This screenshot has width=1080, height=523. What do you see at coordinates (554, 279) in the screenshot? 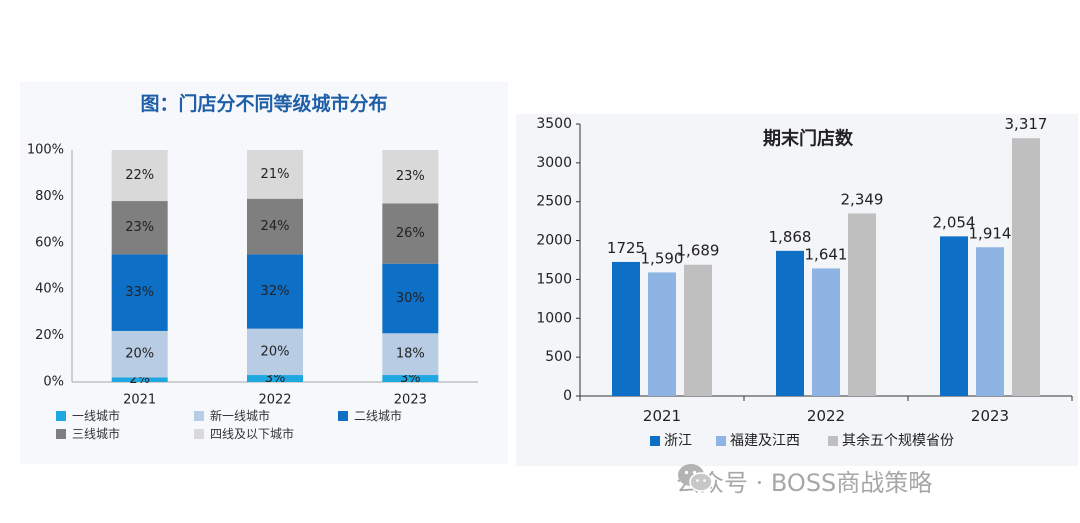
I see `y-tick-label: 1500` at bounding box center [554, 279].